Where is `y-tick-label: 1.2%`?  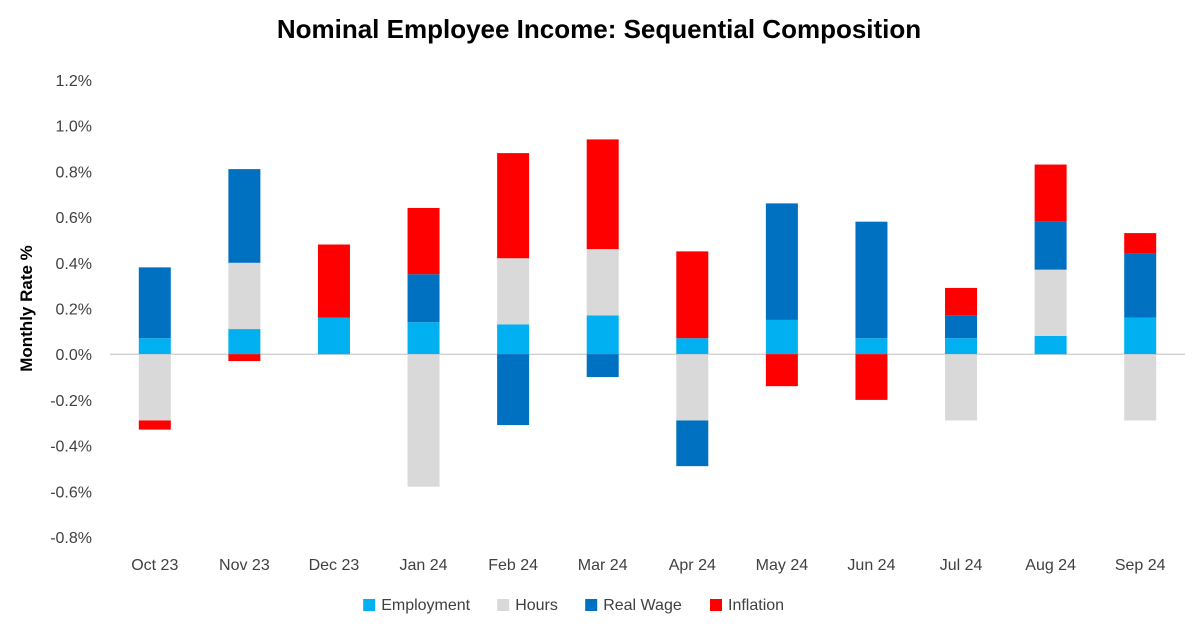 y-tick-label: 1.2% is located at coordinates (74, 81).